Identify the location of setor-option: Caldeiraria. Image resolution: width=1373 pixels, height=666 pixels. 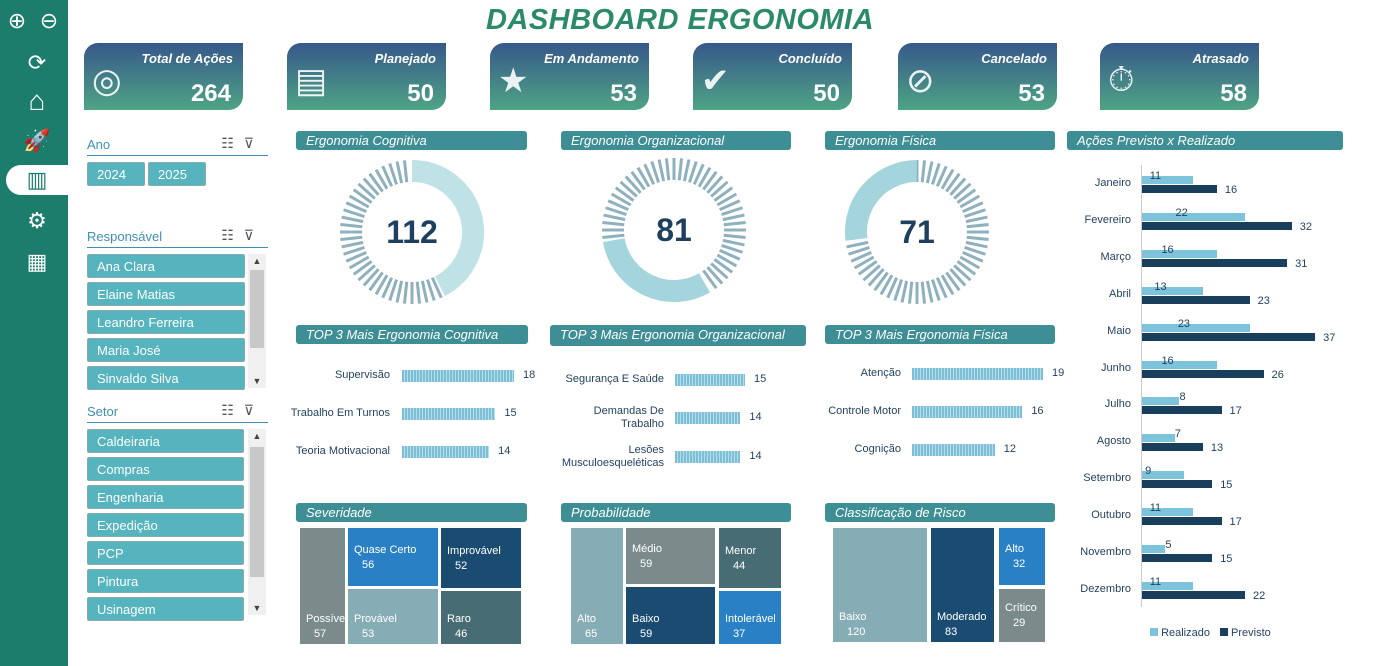
(165, 441).